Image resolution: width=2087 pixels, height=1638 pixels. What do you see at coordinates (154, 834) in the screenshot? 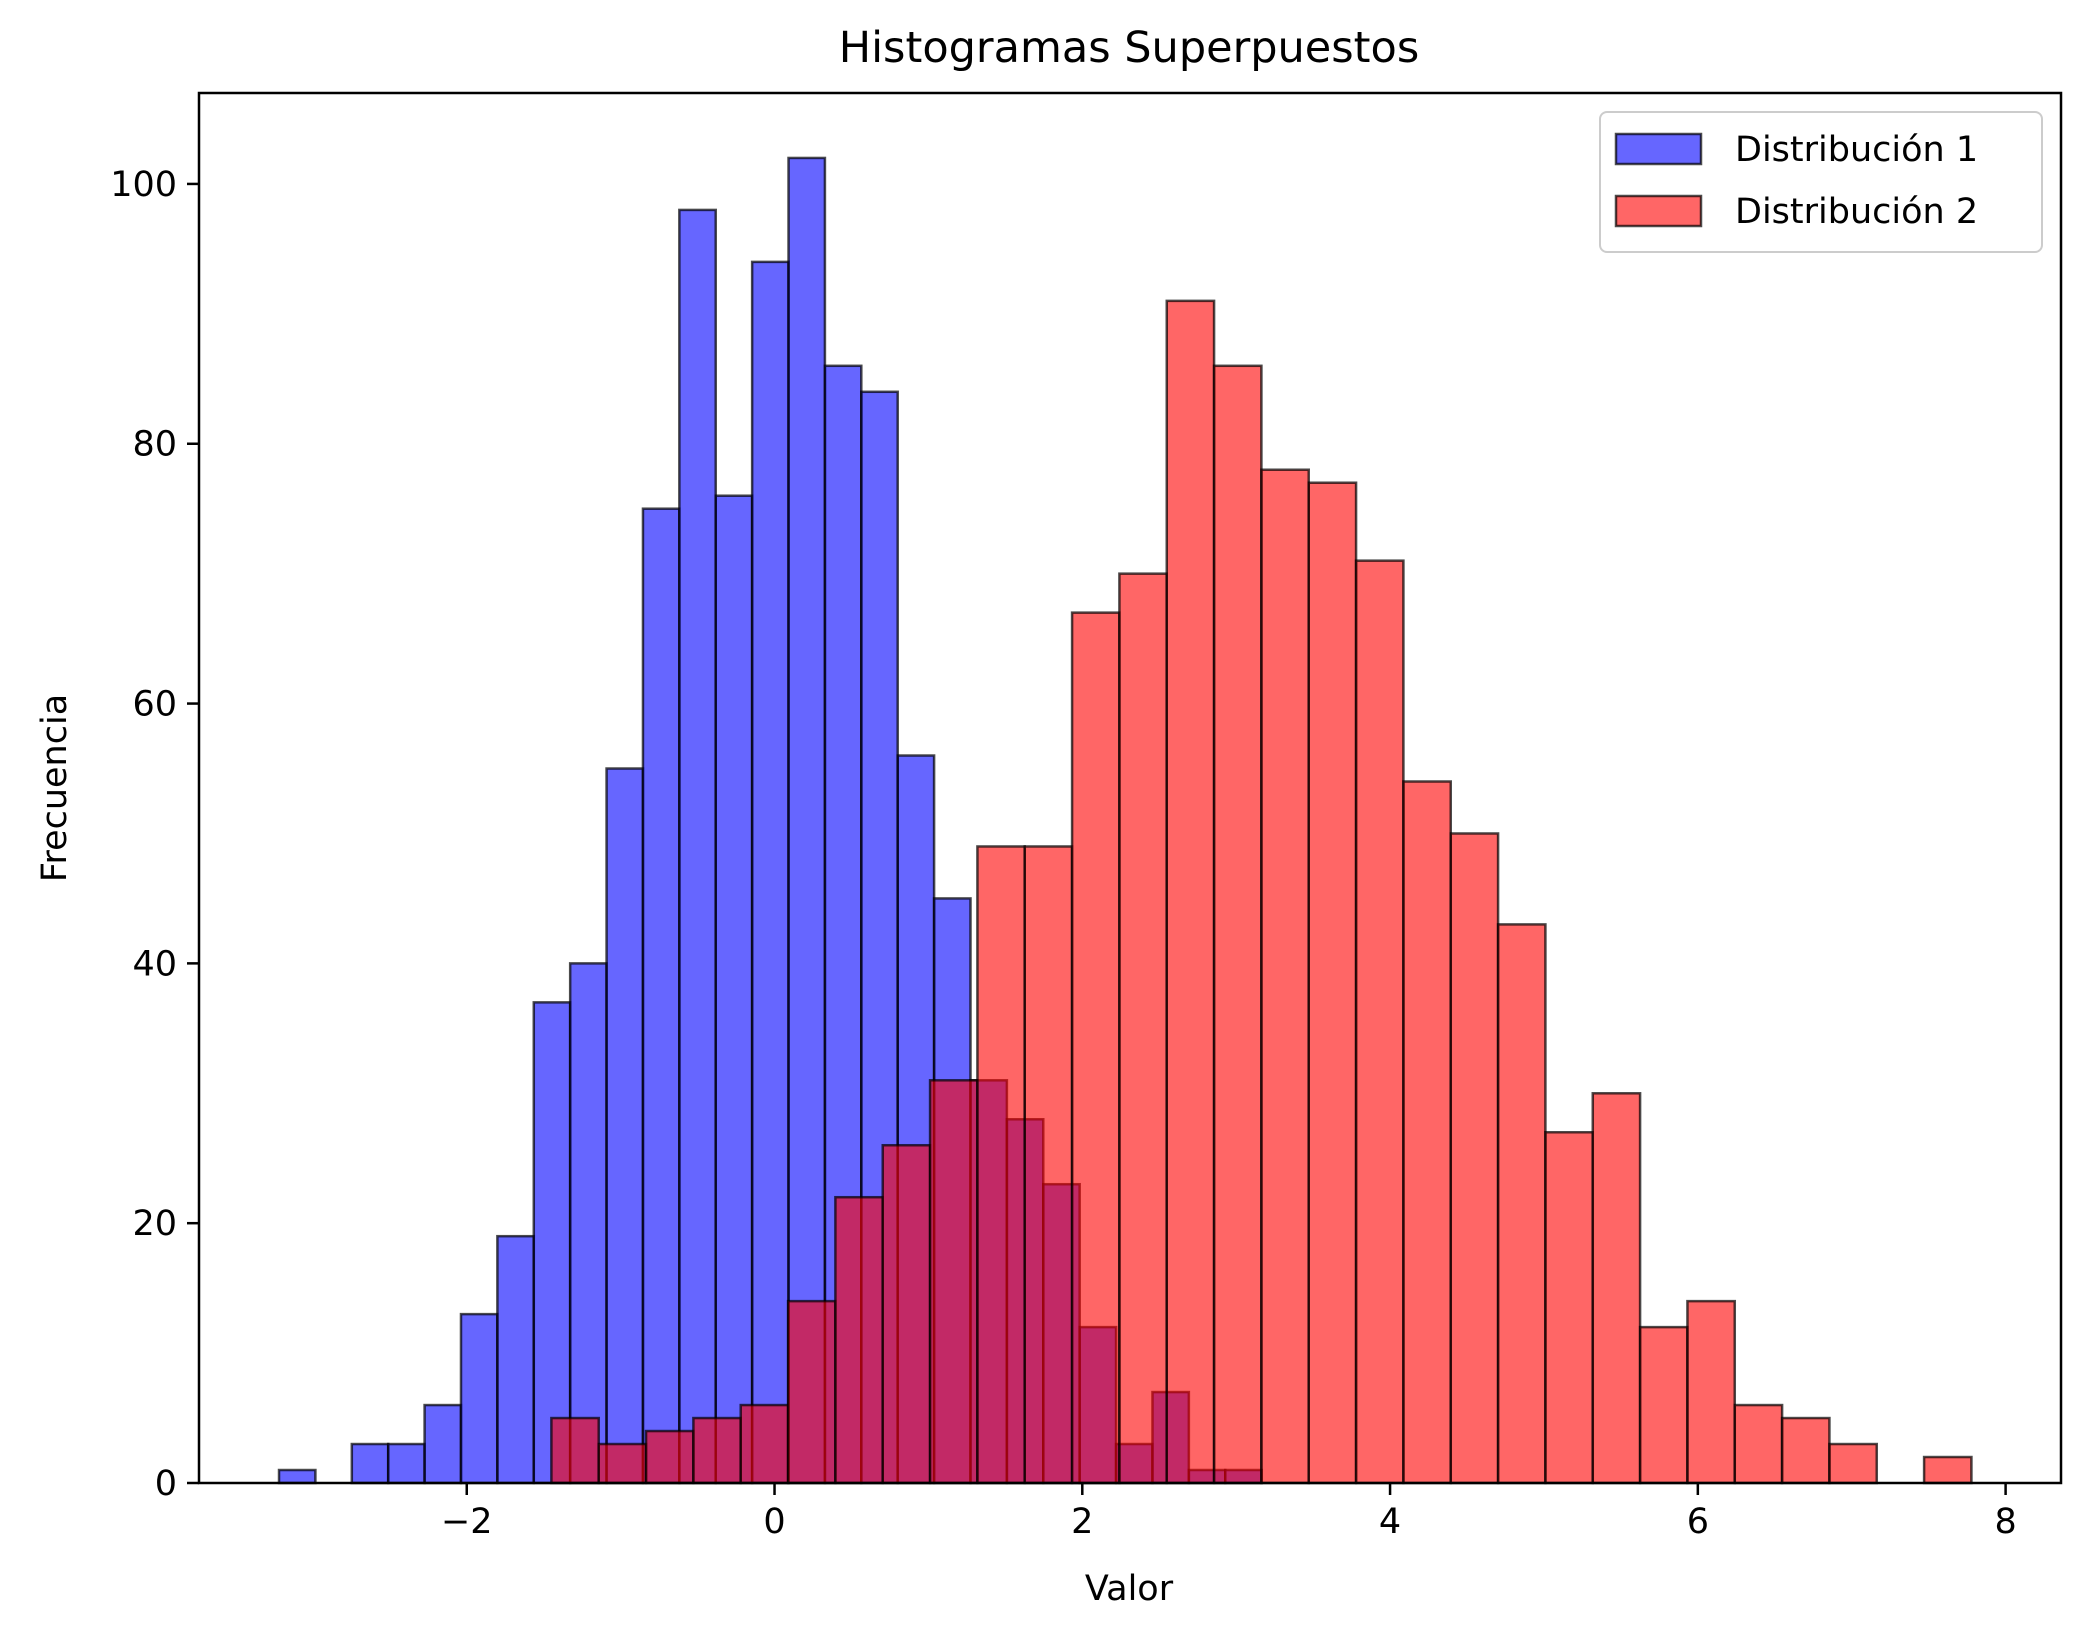
I see `y-axis-ticks: 0 20 40 60 80 100` at bounding box center [154, 834].